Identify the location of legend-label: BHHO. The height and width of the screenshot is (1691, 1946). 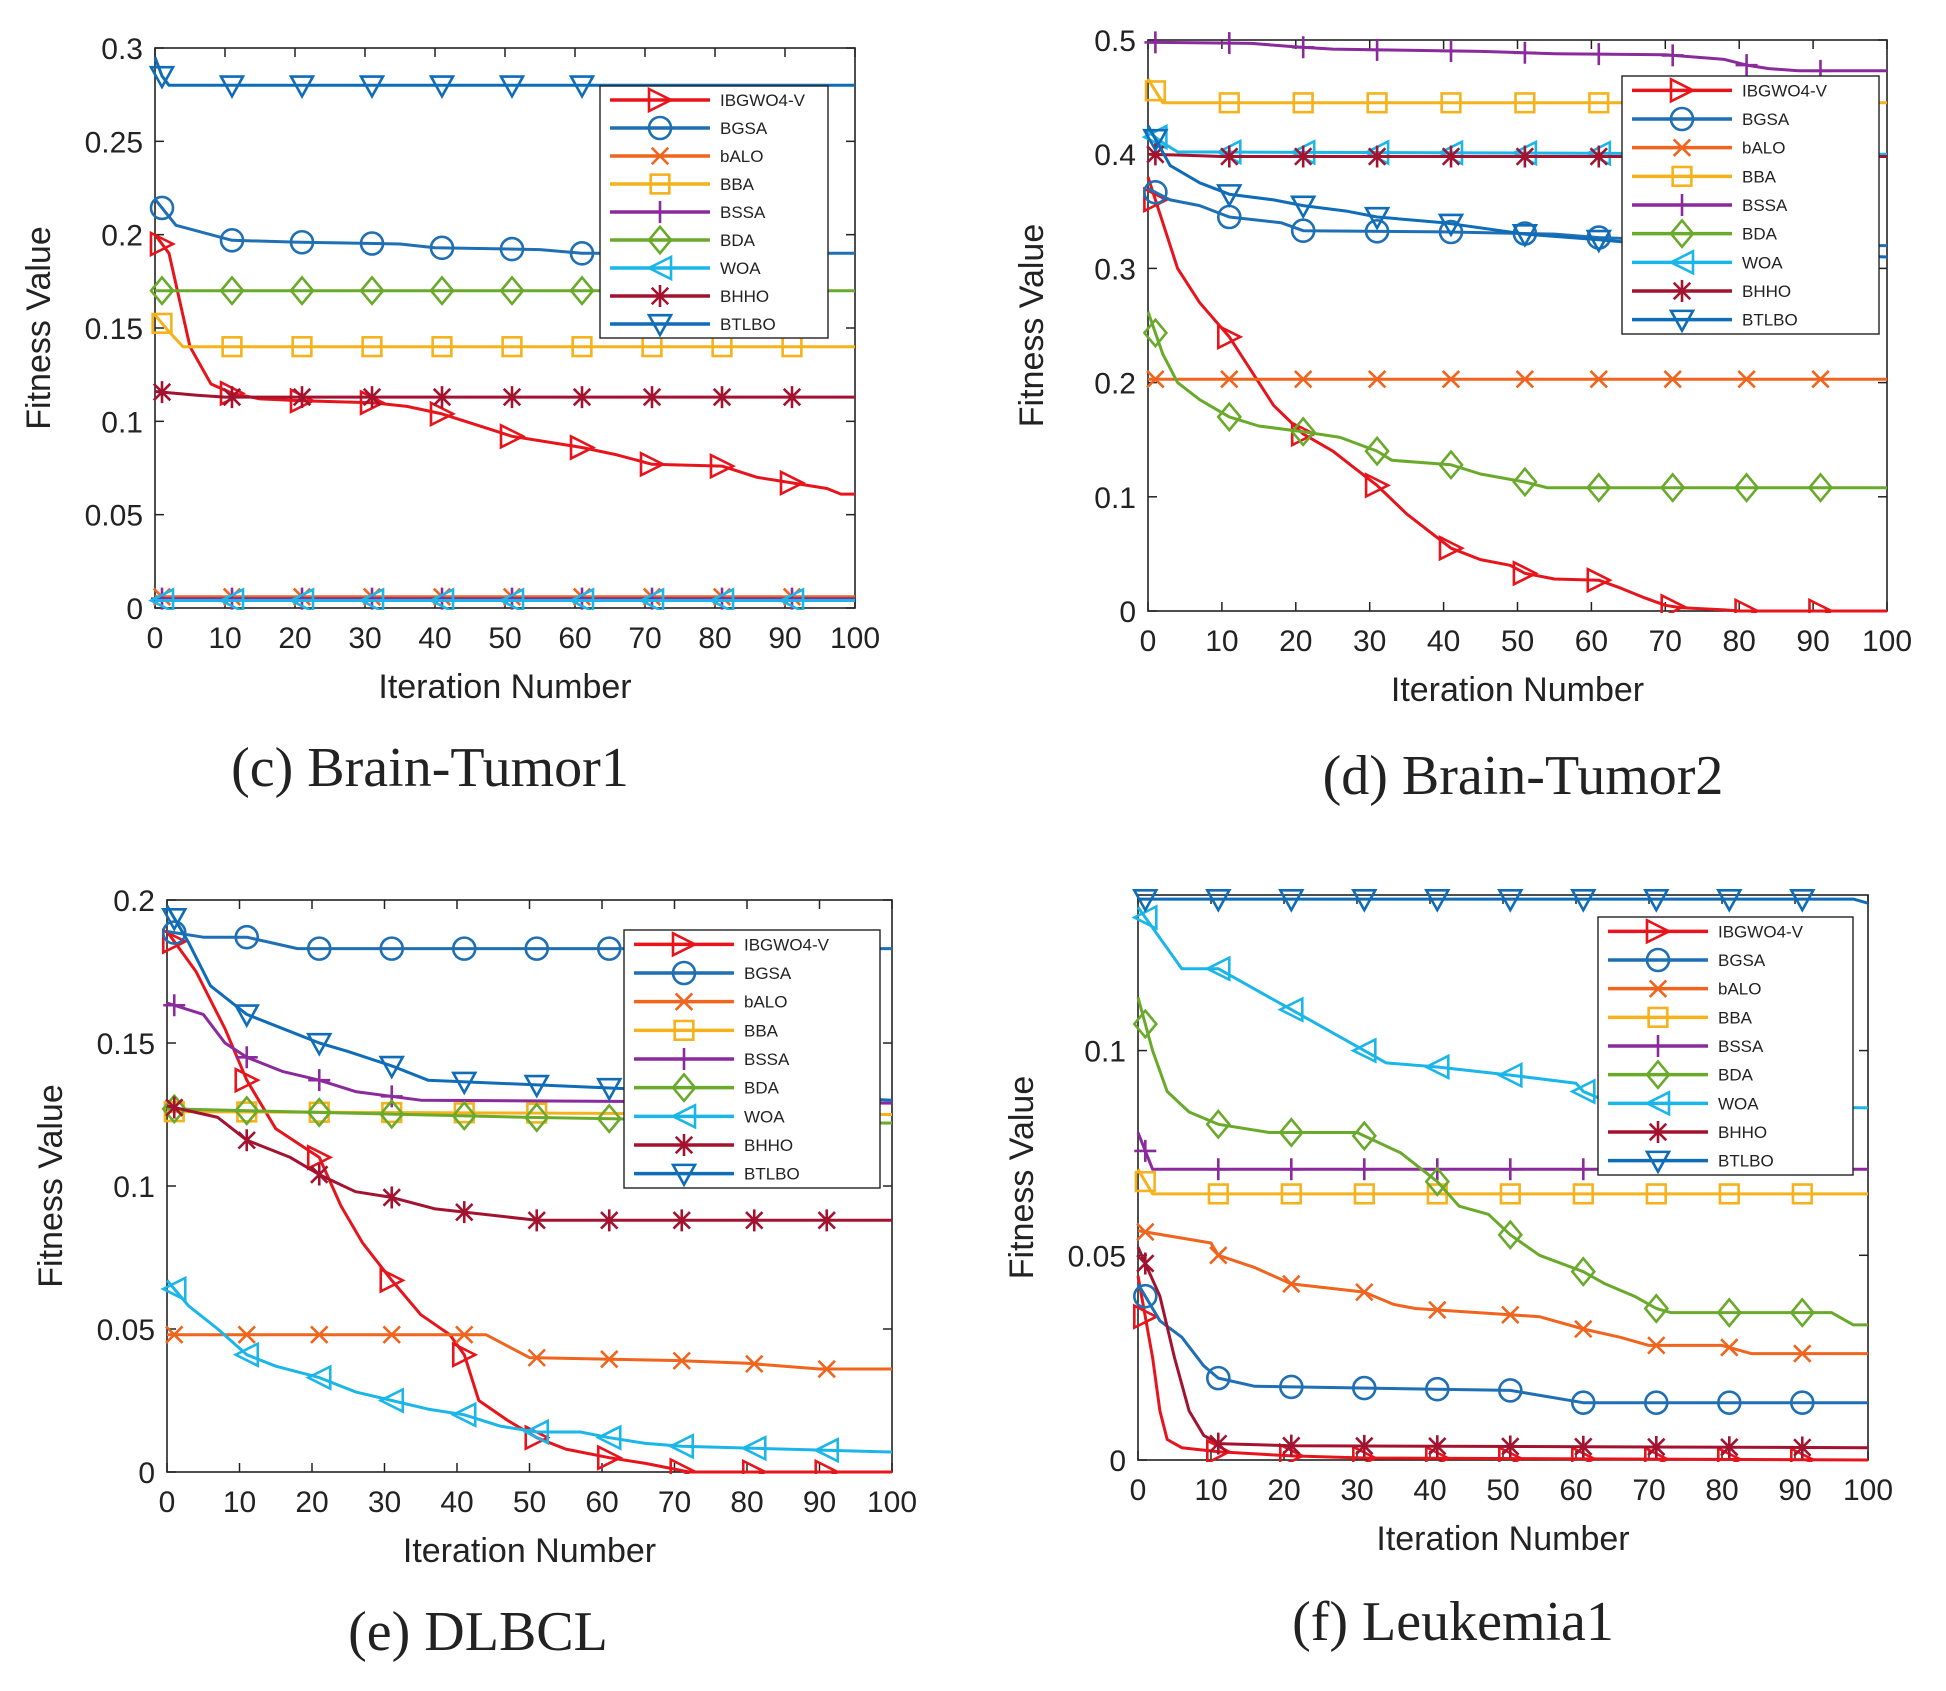
(744, 296).